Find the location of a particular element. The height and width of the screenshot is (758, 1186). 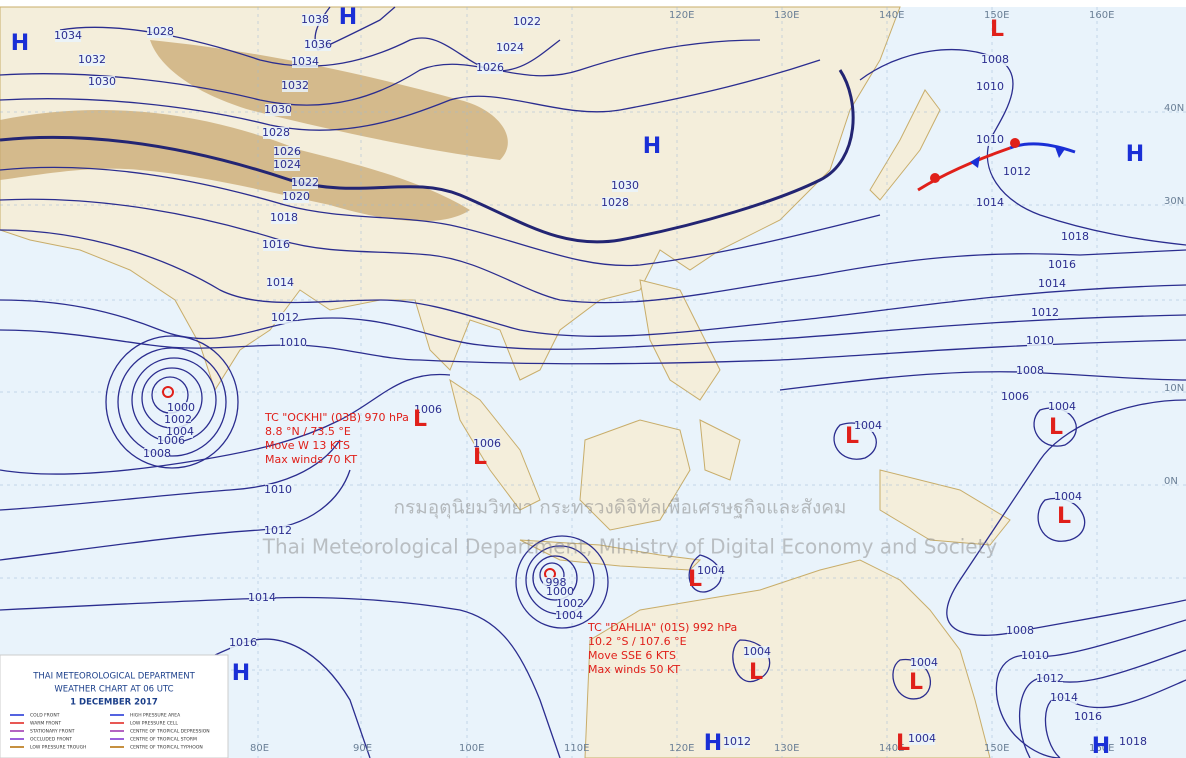

top-border is located at coordinates (593, 3).